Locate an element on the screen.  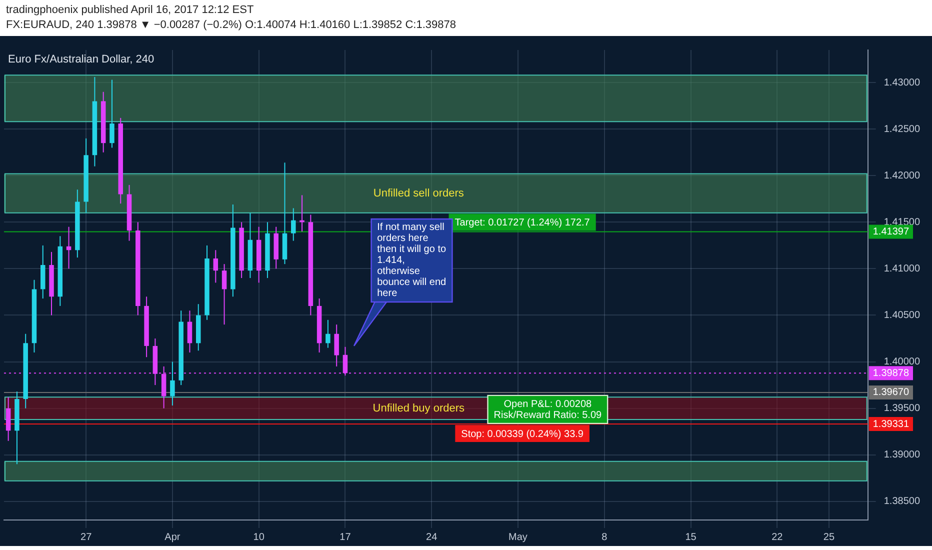
x-tick-label: 17 is located at coordinates (346, 537).